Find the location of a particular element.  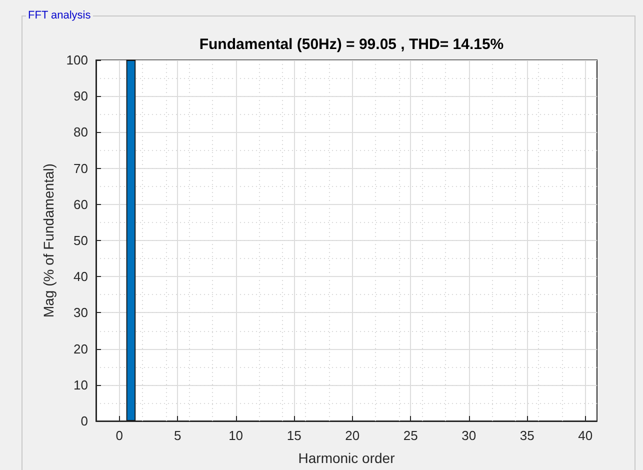

x-tick-label: 0 is located at coordinates (119, 435).